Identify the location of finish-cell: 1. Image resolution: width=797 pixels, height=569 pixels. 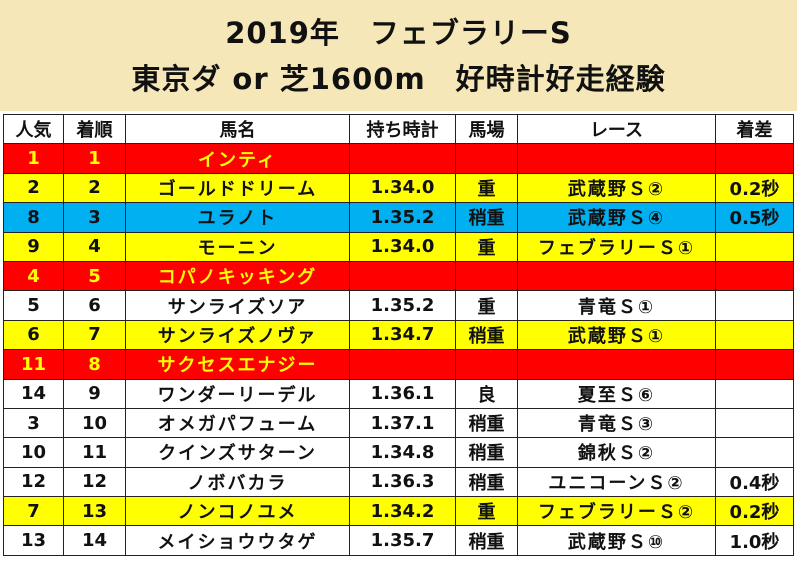
(94, 158).